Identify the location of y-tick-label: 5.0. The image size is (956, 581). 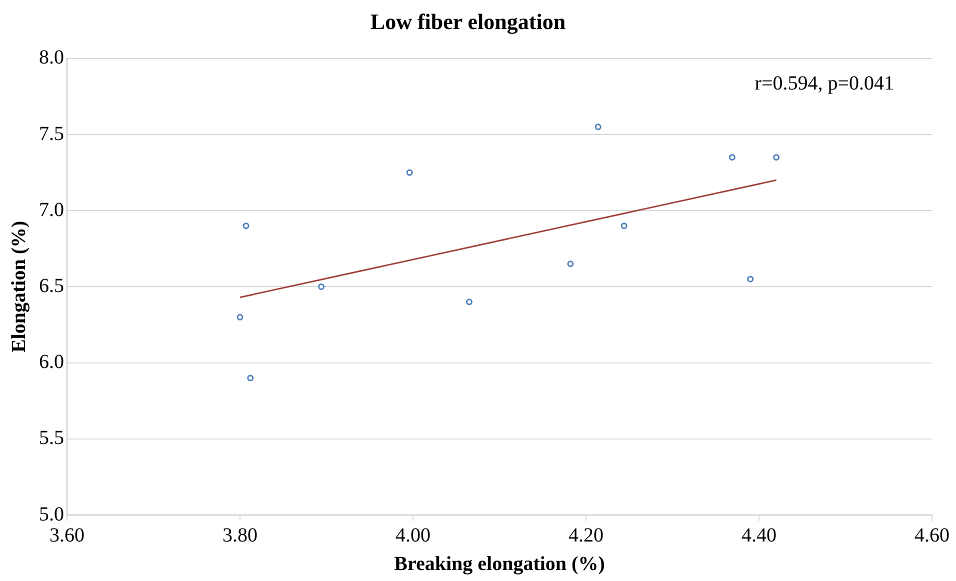
(51, 514).